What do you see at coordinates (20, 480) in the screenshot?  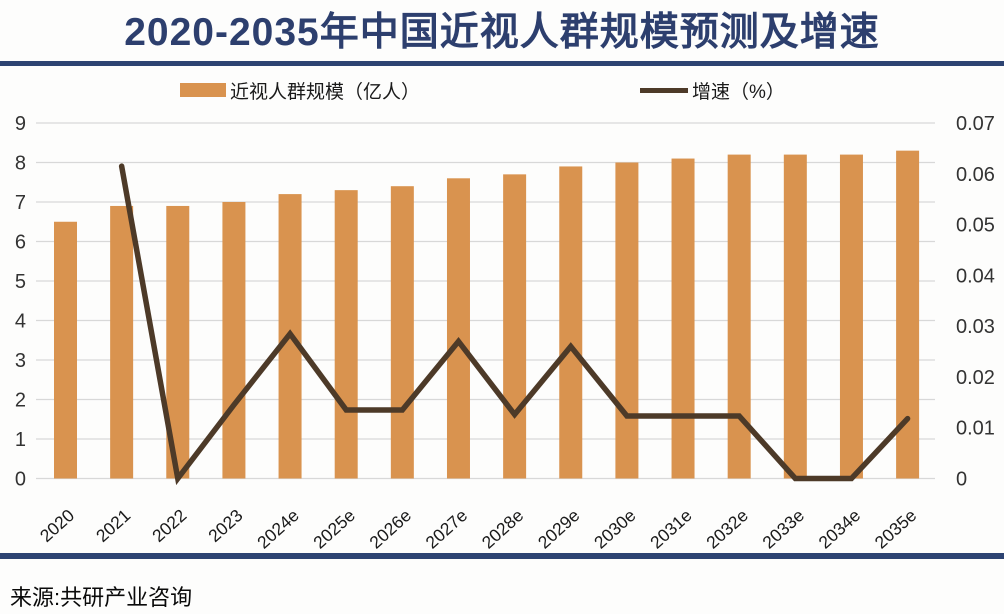 I see `left-axis-tick: 0` at bounding box center [20, 480].